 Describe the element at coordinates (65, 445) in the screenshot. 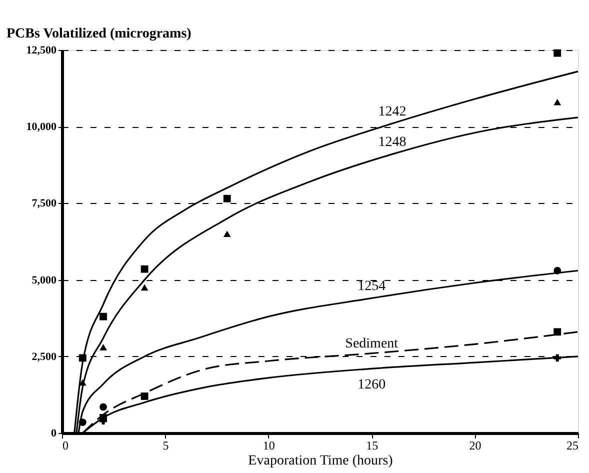

I see `x-tick-label: 0` at that location.